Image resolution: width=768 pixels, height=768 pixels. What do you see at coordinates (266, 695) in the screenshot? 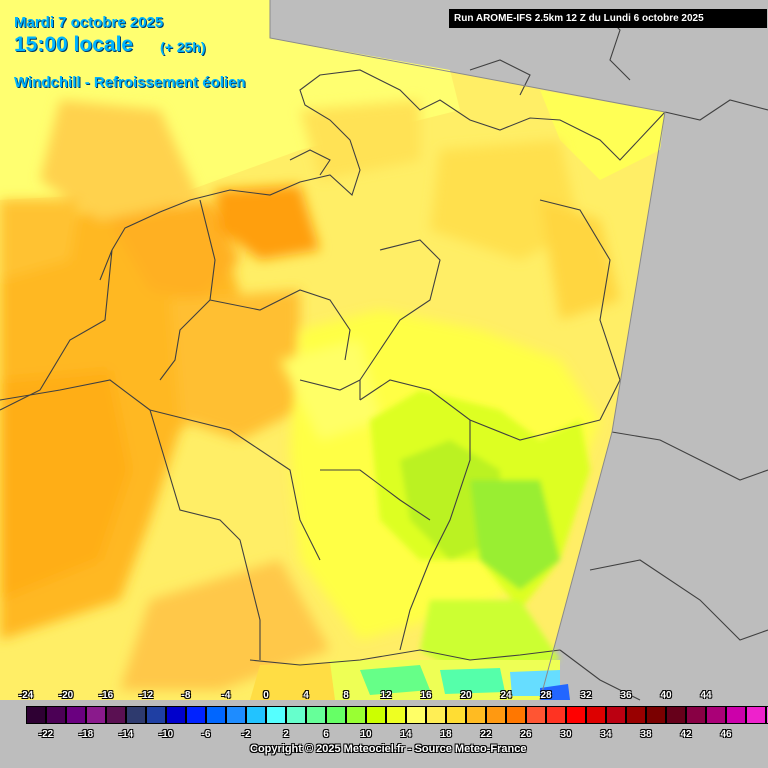
I see `legend-tick-top: 0` at bounding box center [266, 695].